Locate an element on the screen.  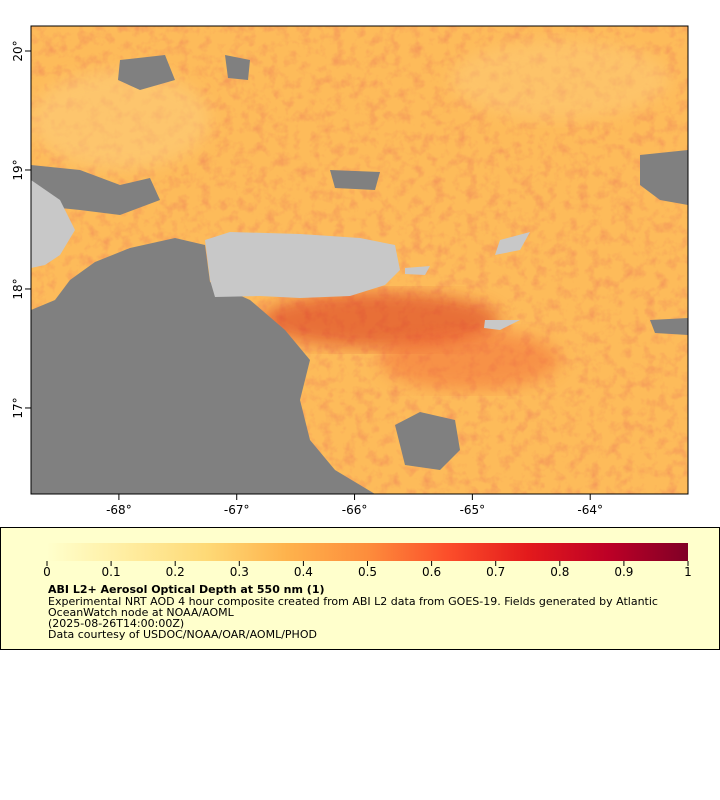
x-tick-label: -64° is located at coordinates (590, 510).